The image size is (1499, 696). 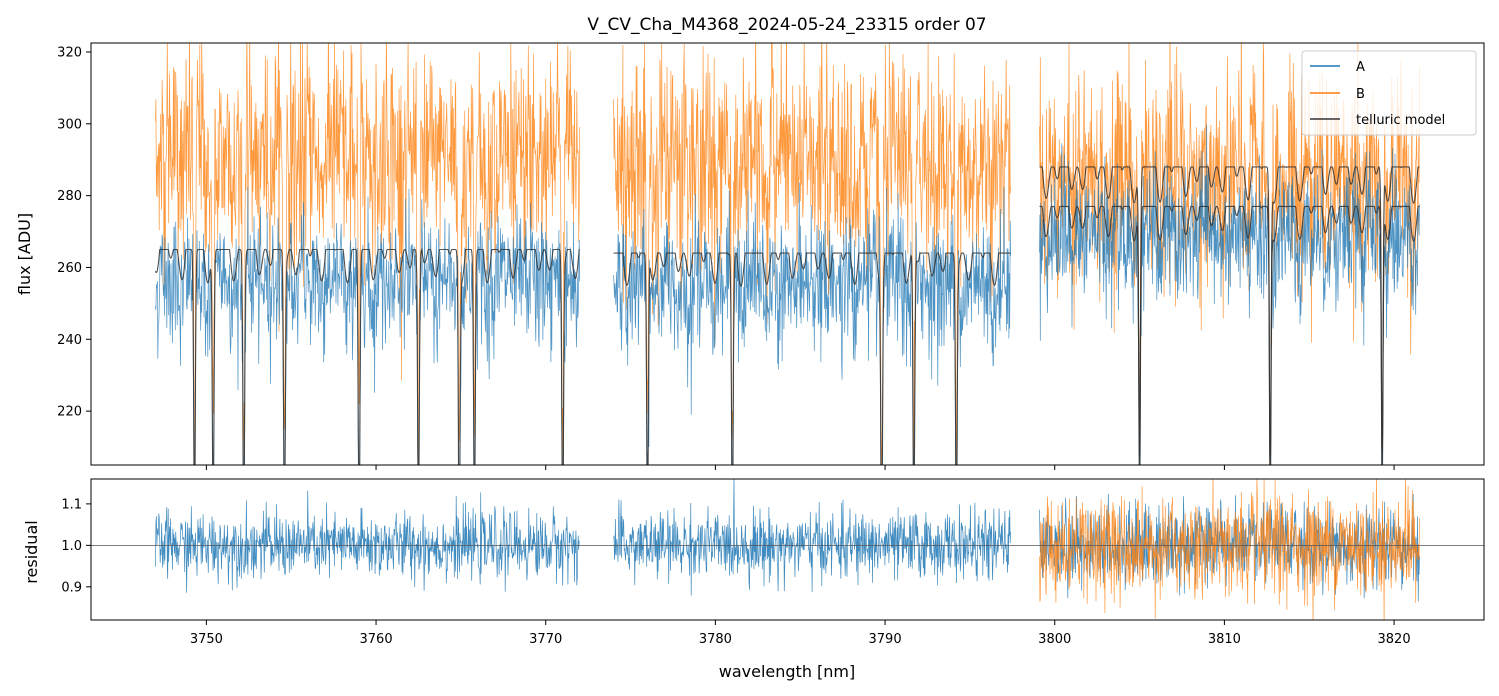 I want to click on legend-label-telluric: telluric model, so click(x=1400, y=120).